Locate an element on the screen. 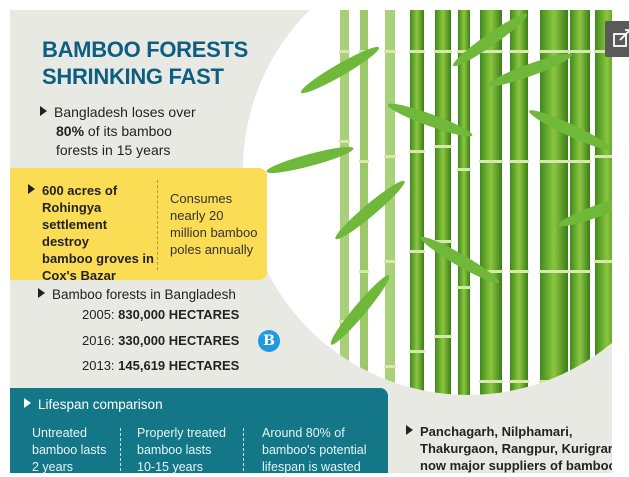  lifespan-heading: Lifespan comparison is located at coordinates (93, 404).